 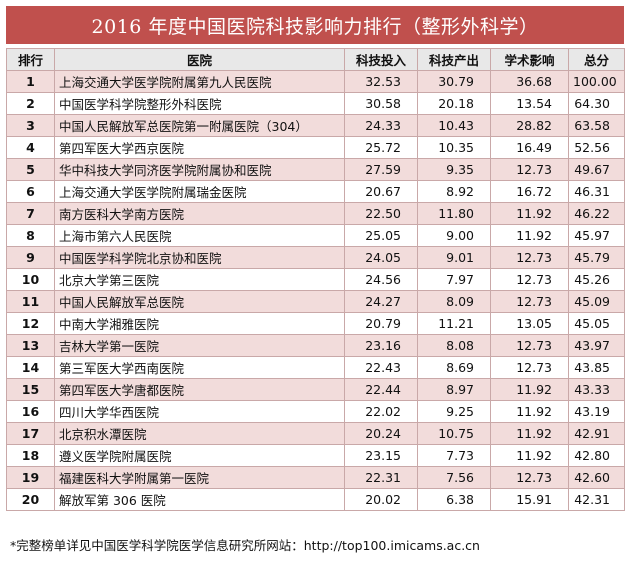 I want to click on table-row: 17 北京积水潭医院 20.24 10.75 11.92 42.91, so click(x=315, y=433).